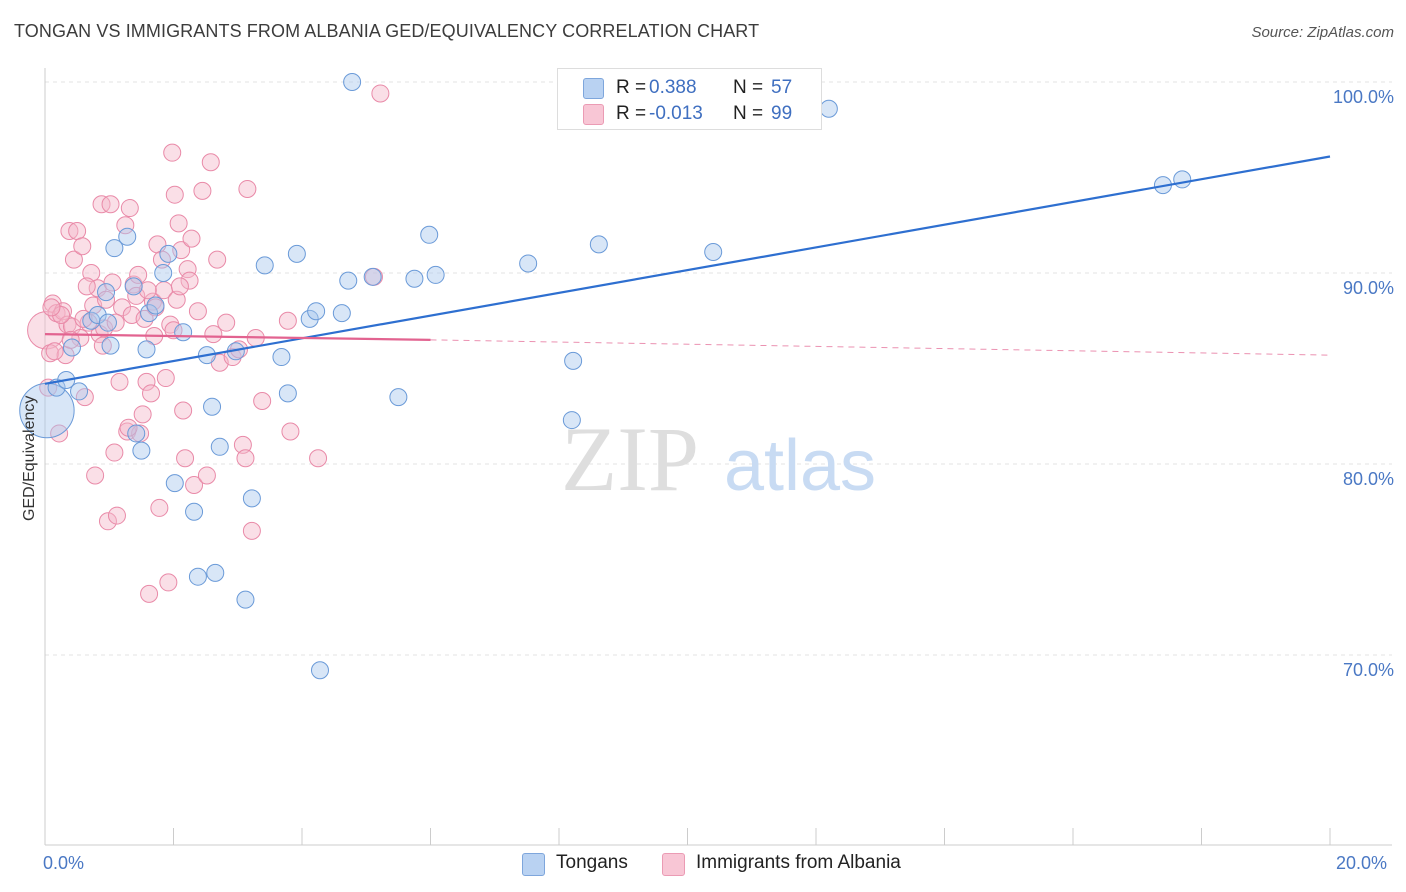  What do you see at coordinates (800, 466) in the screenshot?
I see `watermark-atlas: atlas` at bounding box center [800, 466].